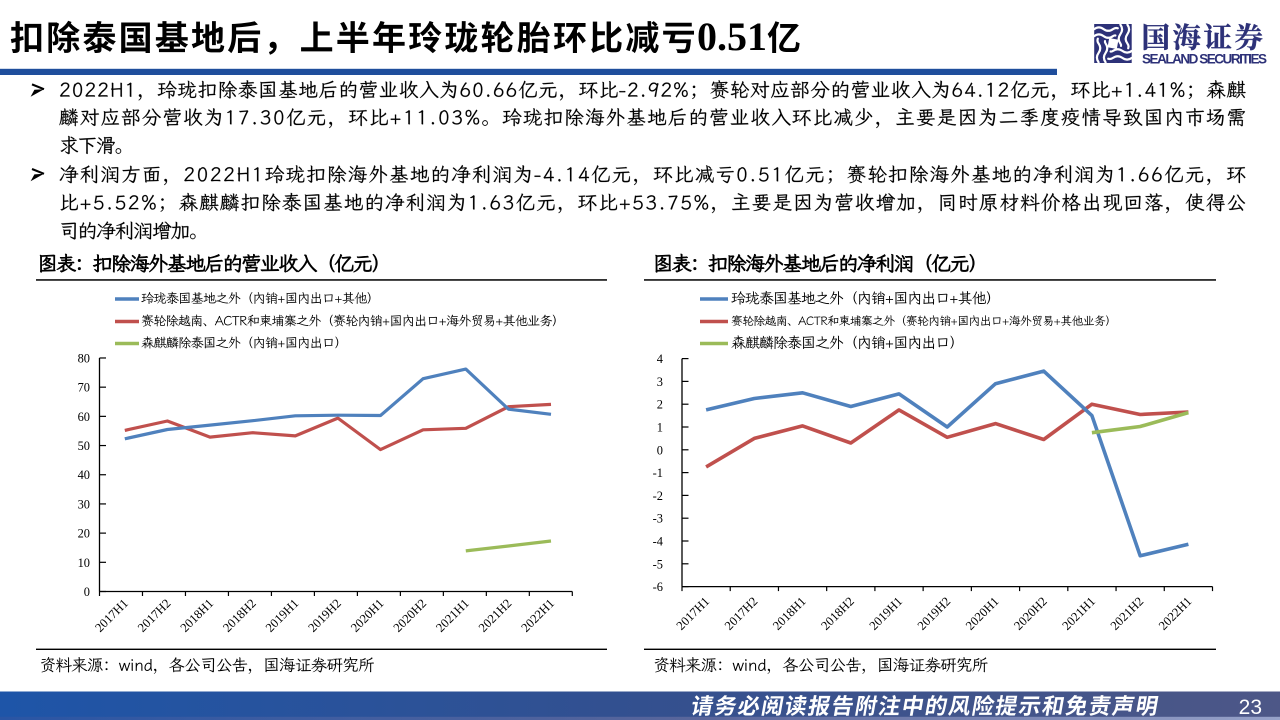  What do you see at coordinates (660, 428) in the screenshot?
I see `svg-text: 1` at bounding box center [660, 428].